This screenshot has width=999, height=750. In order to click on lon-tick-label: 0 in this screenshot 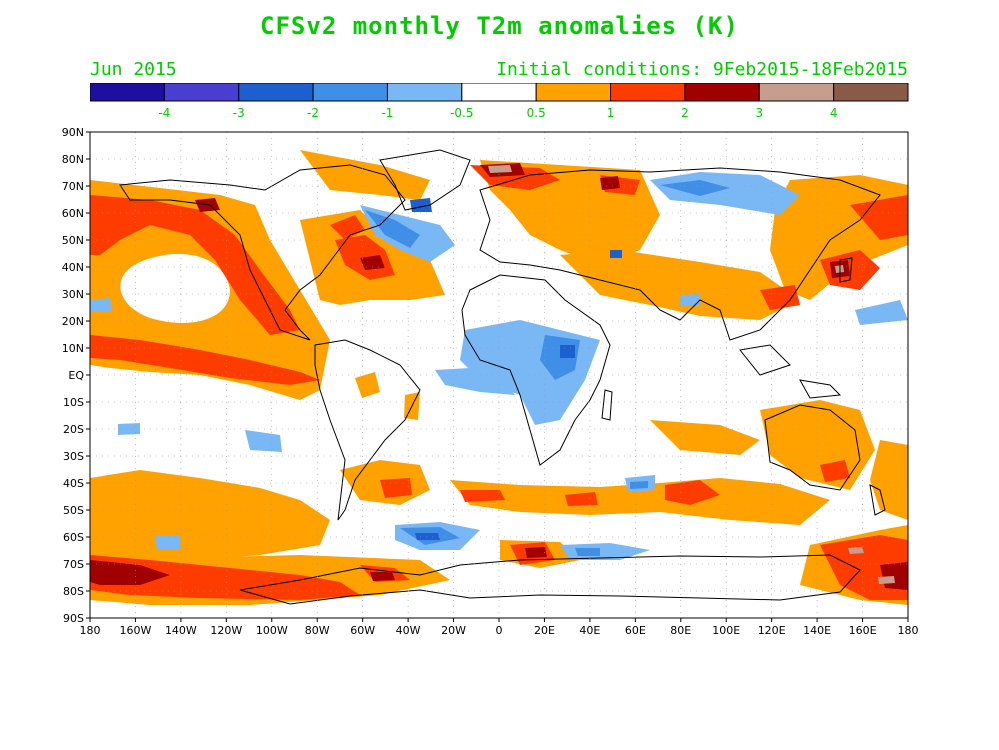, I will do `click(499, 630)`.